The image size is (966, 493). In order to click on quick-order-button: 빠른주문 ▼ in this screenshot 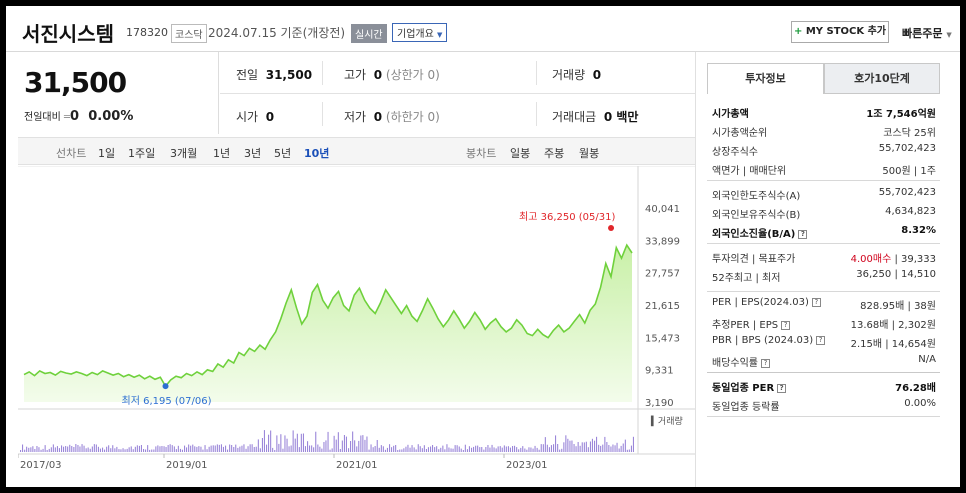, I will do `click(927, 33)`.